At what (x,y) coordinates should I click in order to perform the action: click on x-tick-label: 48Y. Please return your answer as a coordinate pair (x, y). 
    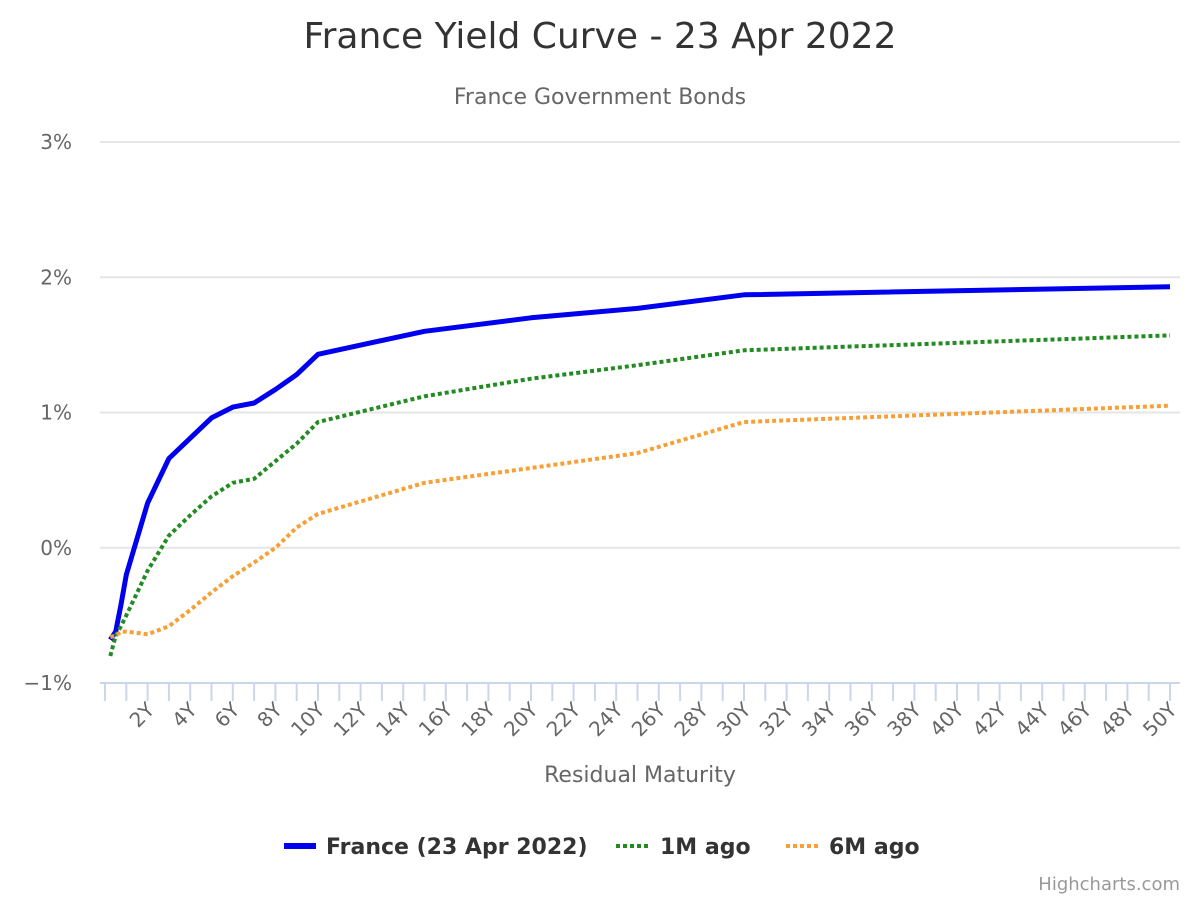
    Looking at the image, I should click on (1117, 719).